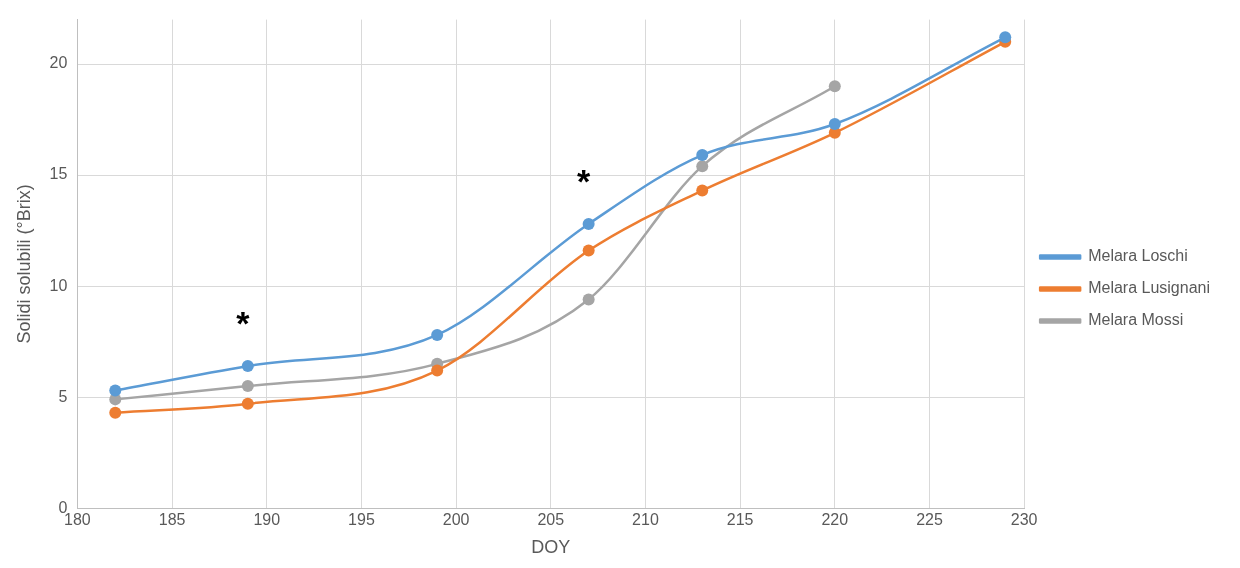 This screenshot has height=568, width=1240. I want to click on x-tick-label: 200, so click(456, 520).